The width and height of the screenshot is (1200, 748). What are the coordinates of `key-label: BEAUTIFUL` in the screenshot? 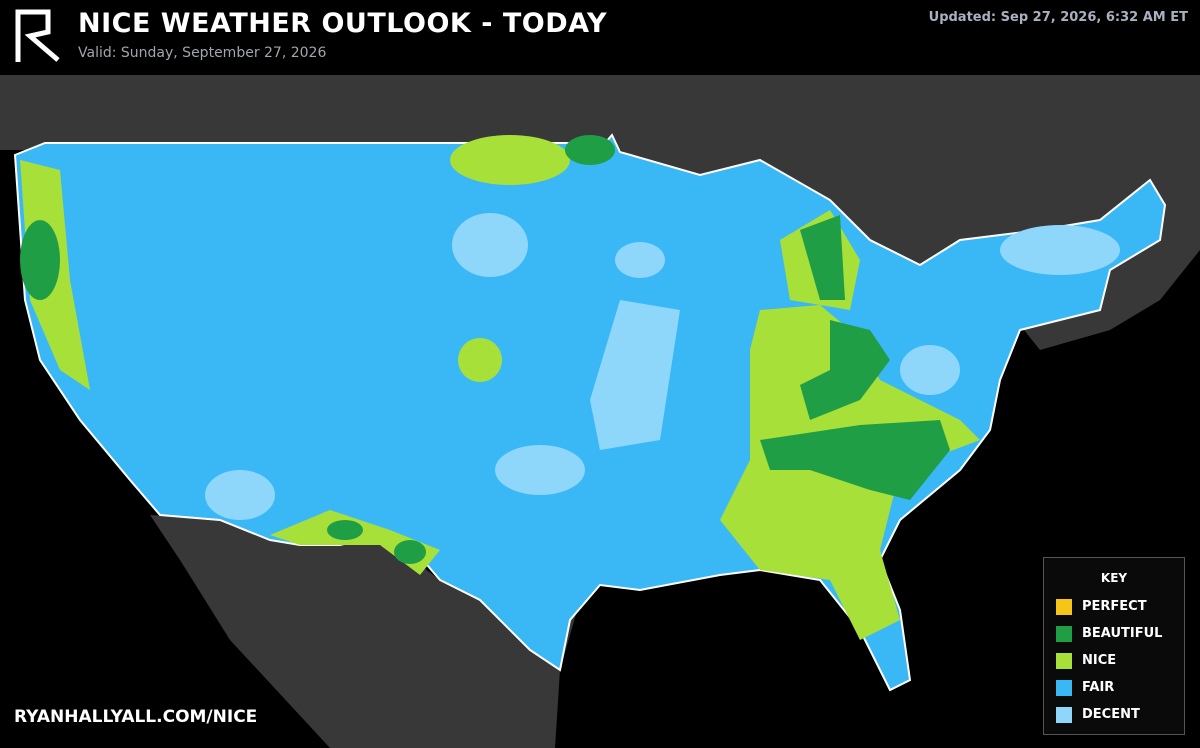 It's located at (1122, 633).